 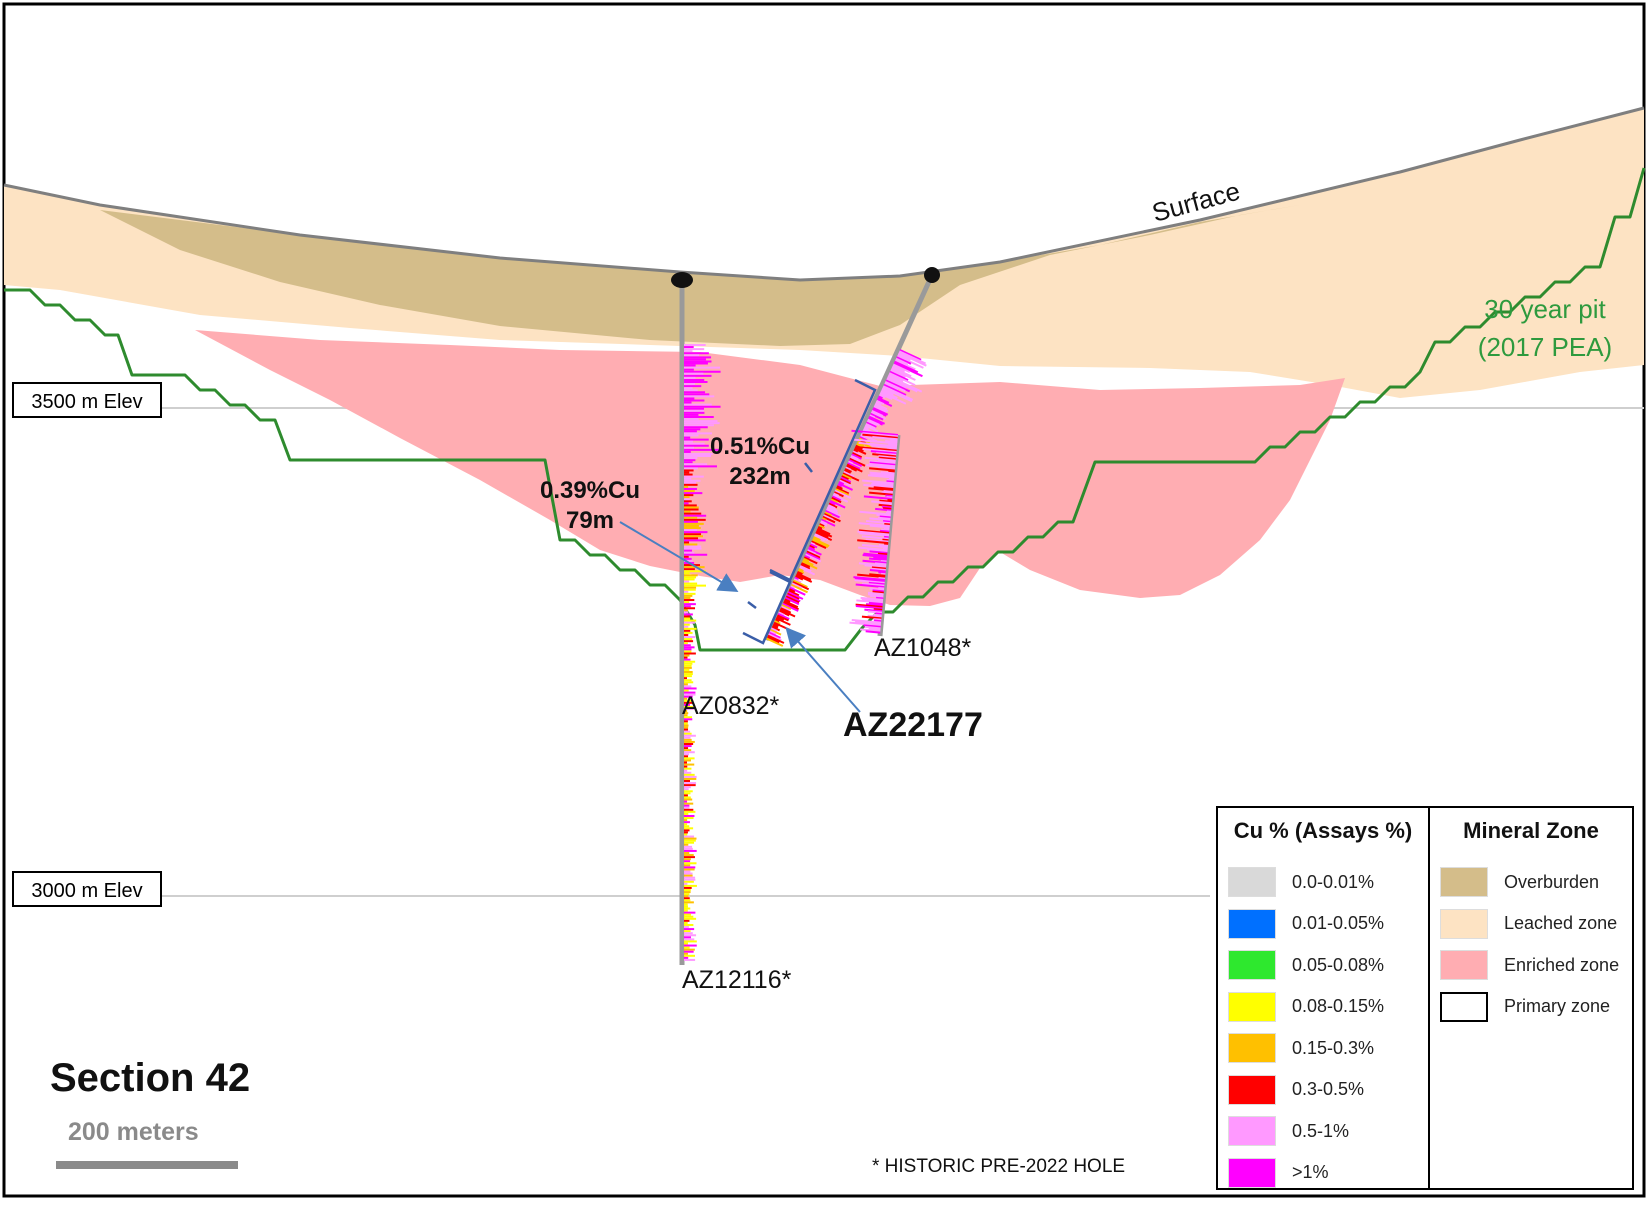 I want to click on cu-legend-label: 0.08-0.15%, so click(x=1338, y=1006).